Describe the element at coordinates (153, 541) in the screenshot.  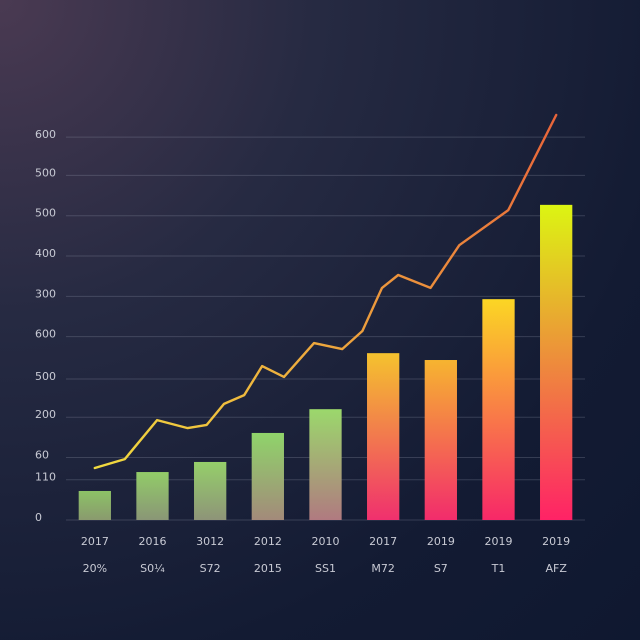
I see `x-tick-label: 2016` at that location.